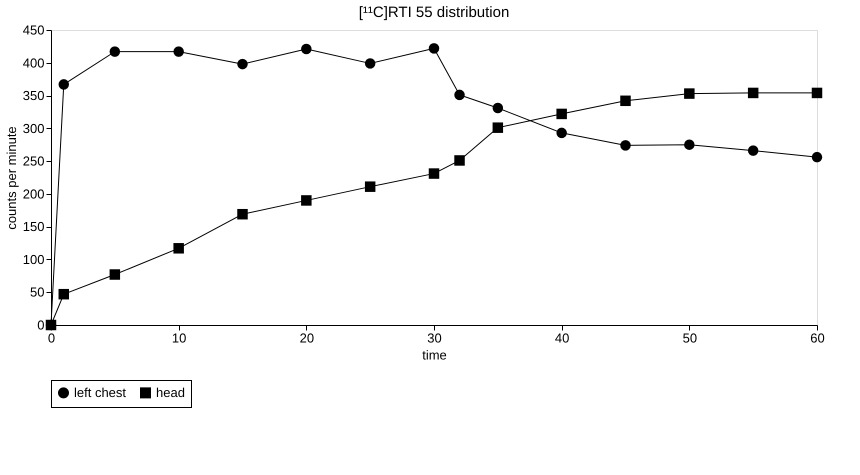 The width and height of the screenshot is (860, 475). What do you see at coordinates (33, 161) in the screenshot?
I see `y-tick-label: 250` at bounding box center [33, 161].